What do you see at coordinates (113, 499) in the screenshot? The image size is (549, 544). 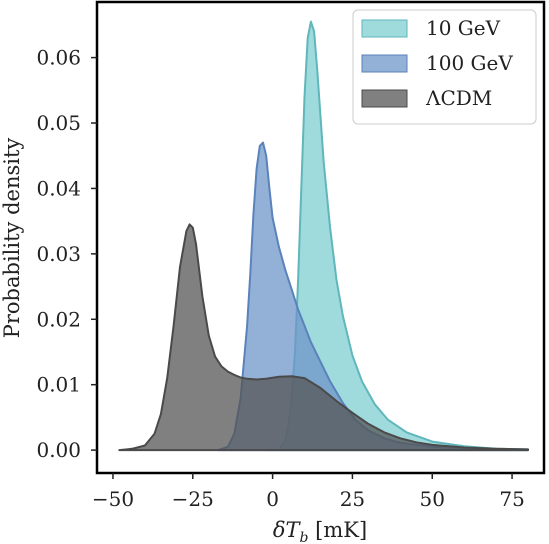 I see `x-tick-label: −50` at bounding box center [113, 499].